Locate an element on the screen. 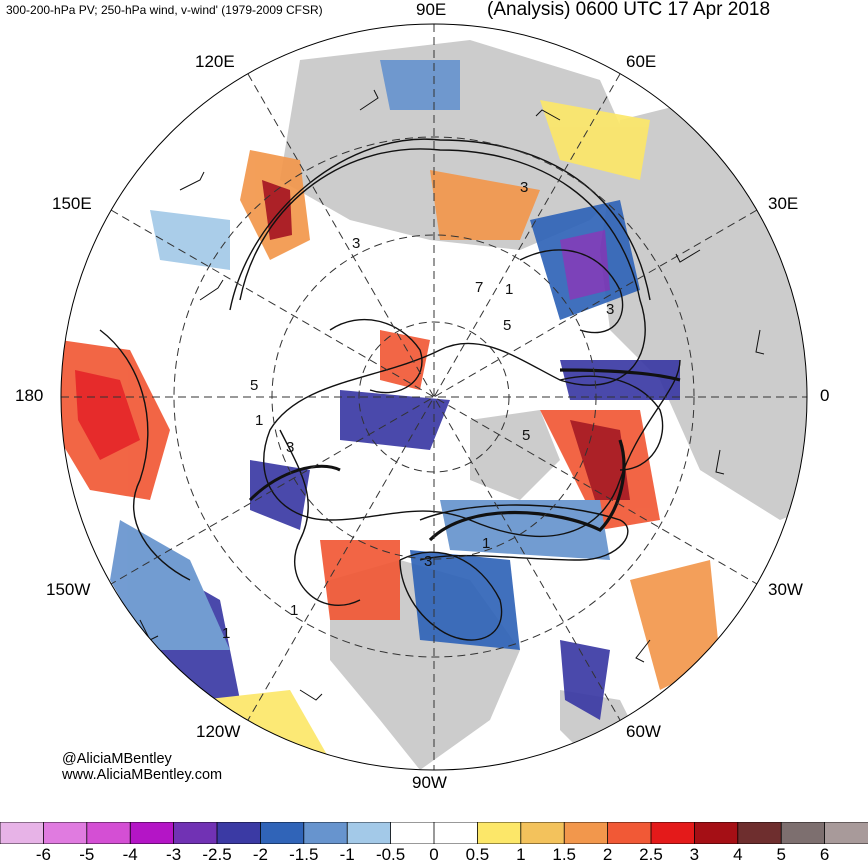 The height and width of the screenshot is (865, 868). lon-label-180: 180 is located at coordinates (29, 395).